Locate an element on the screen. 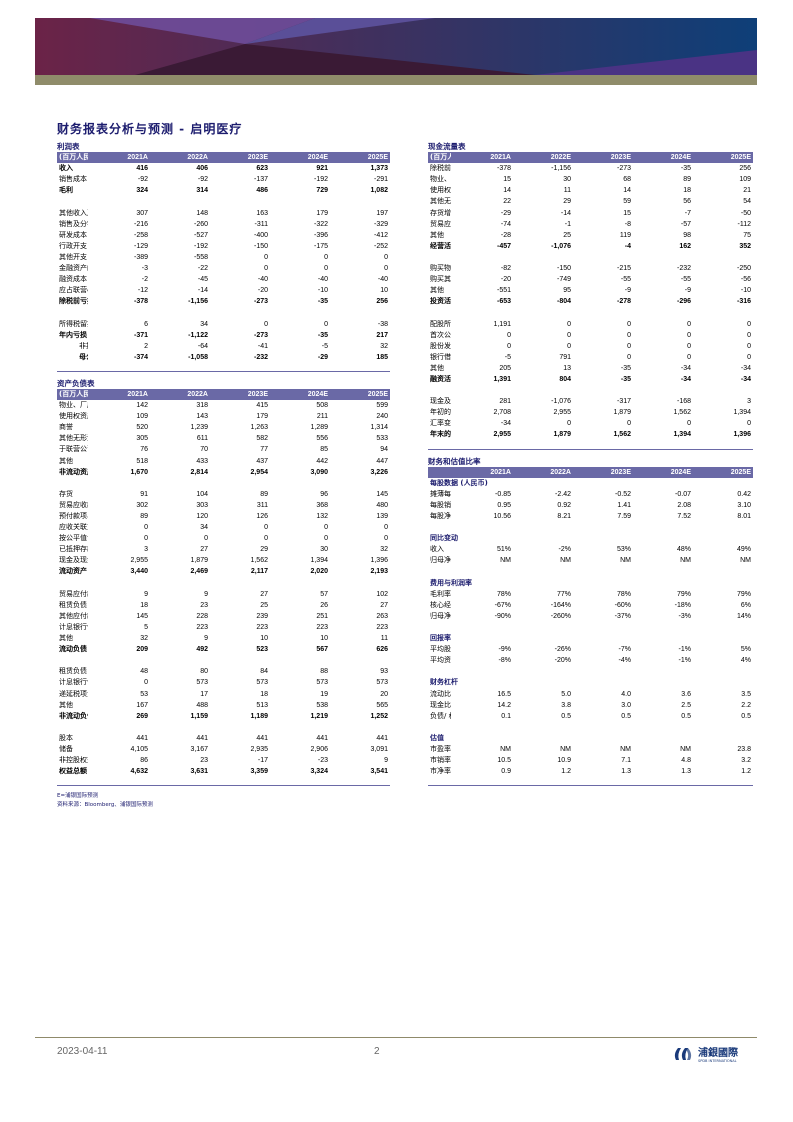 The image size is (793, 1122). row-label: 银行借款所得款项 is located at coordinates (440, 356).